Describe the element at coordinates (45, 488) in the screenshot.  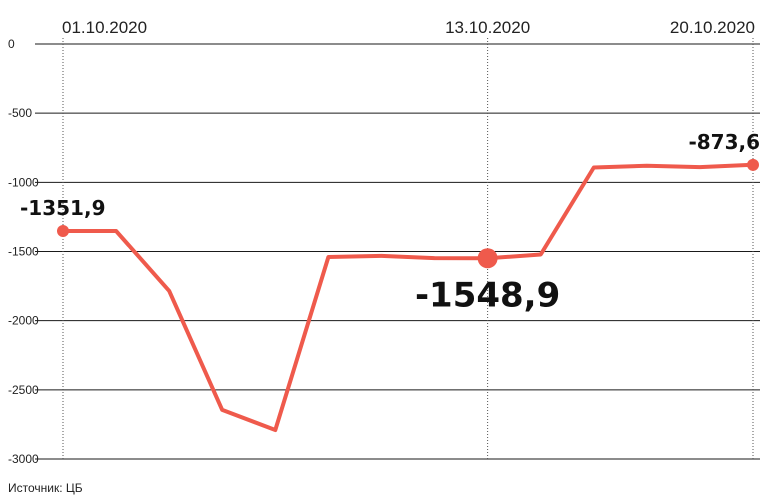
I see `source-note: Источник: ЦБ` at that location.